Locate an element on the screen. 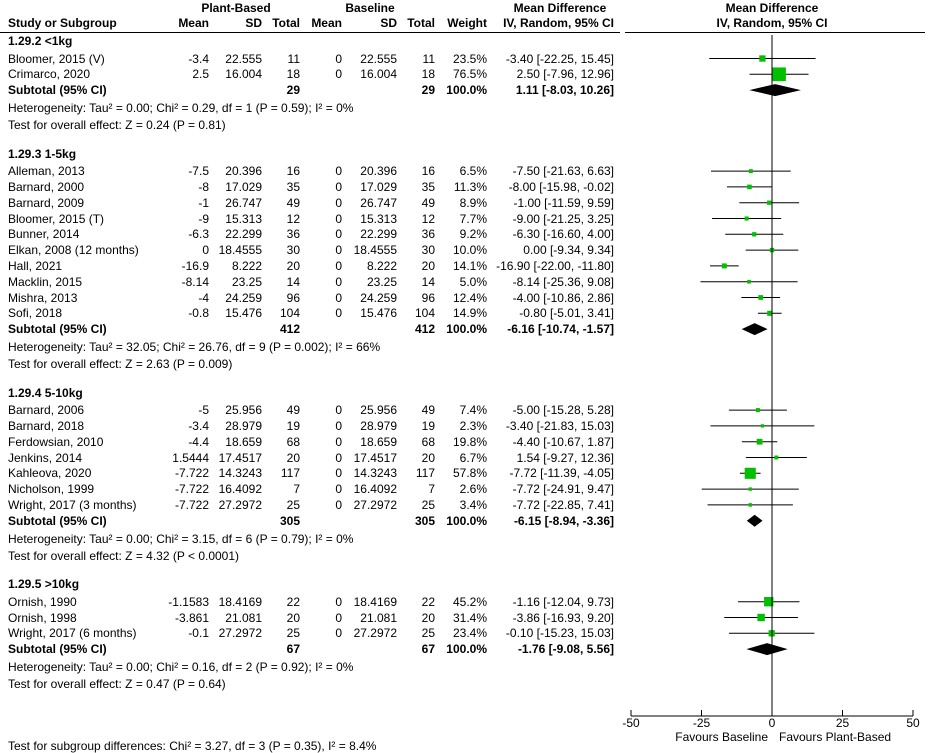 The height and width of the screenshot is (753, 932). weight: 23.4% is located at coordinates (469, 633).